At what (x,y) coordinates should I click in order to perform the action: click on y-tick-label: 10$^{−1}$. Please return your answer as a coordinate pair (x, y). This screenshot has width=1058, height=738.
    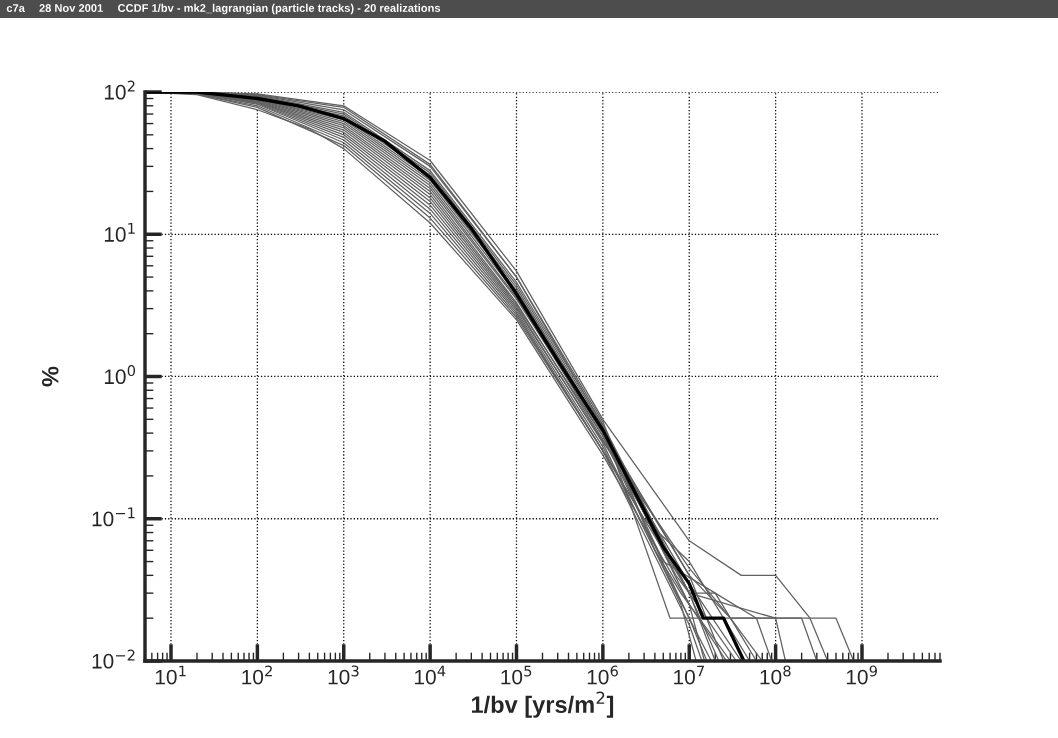
    Looking at the image, I should click on (113, 517).